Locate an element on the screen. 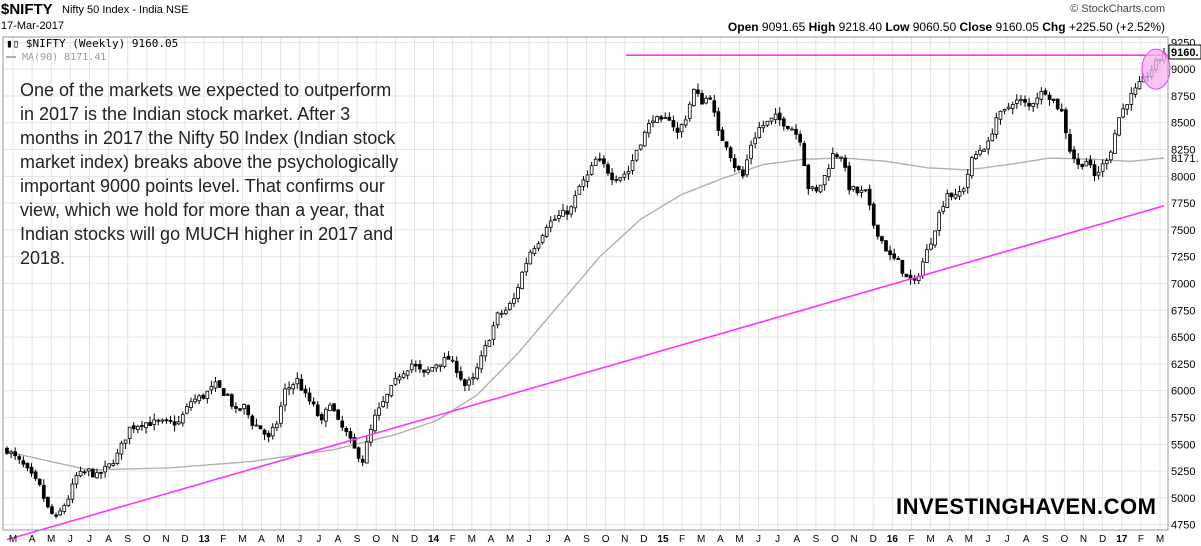  y-tick-label: 8000 is located at coordinates (1183, 177).